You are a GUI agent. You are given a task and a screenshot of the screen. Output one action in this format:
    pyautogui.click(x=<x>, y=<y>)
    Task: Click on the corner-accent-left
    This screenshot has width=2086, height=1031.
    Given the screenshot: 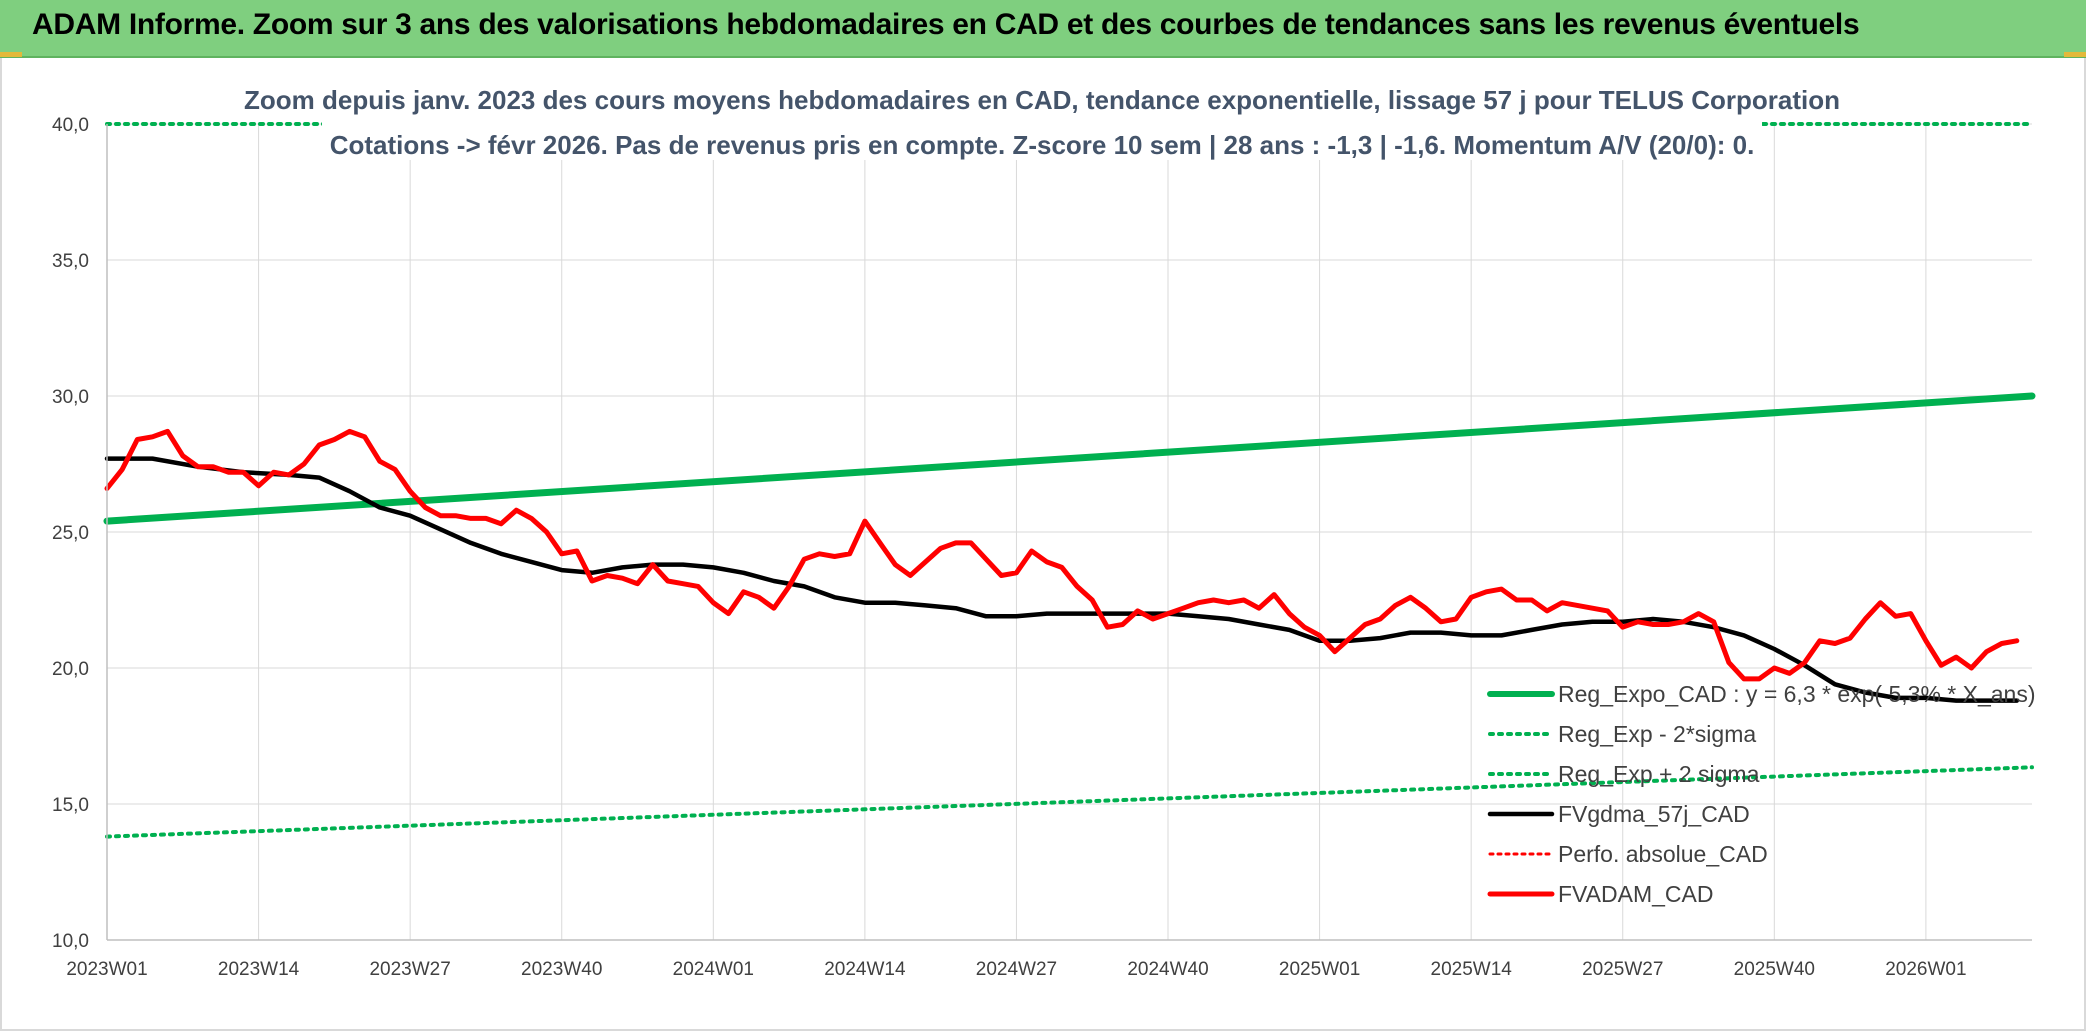 What is the action you would take?
    pyautogui.click(x=11, y=54)
    